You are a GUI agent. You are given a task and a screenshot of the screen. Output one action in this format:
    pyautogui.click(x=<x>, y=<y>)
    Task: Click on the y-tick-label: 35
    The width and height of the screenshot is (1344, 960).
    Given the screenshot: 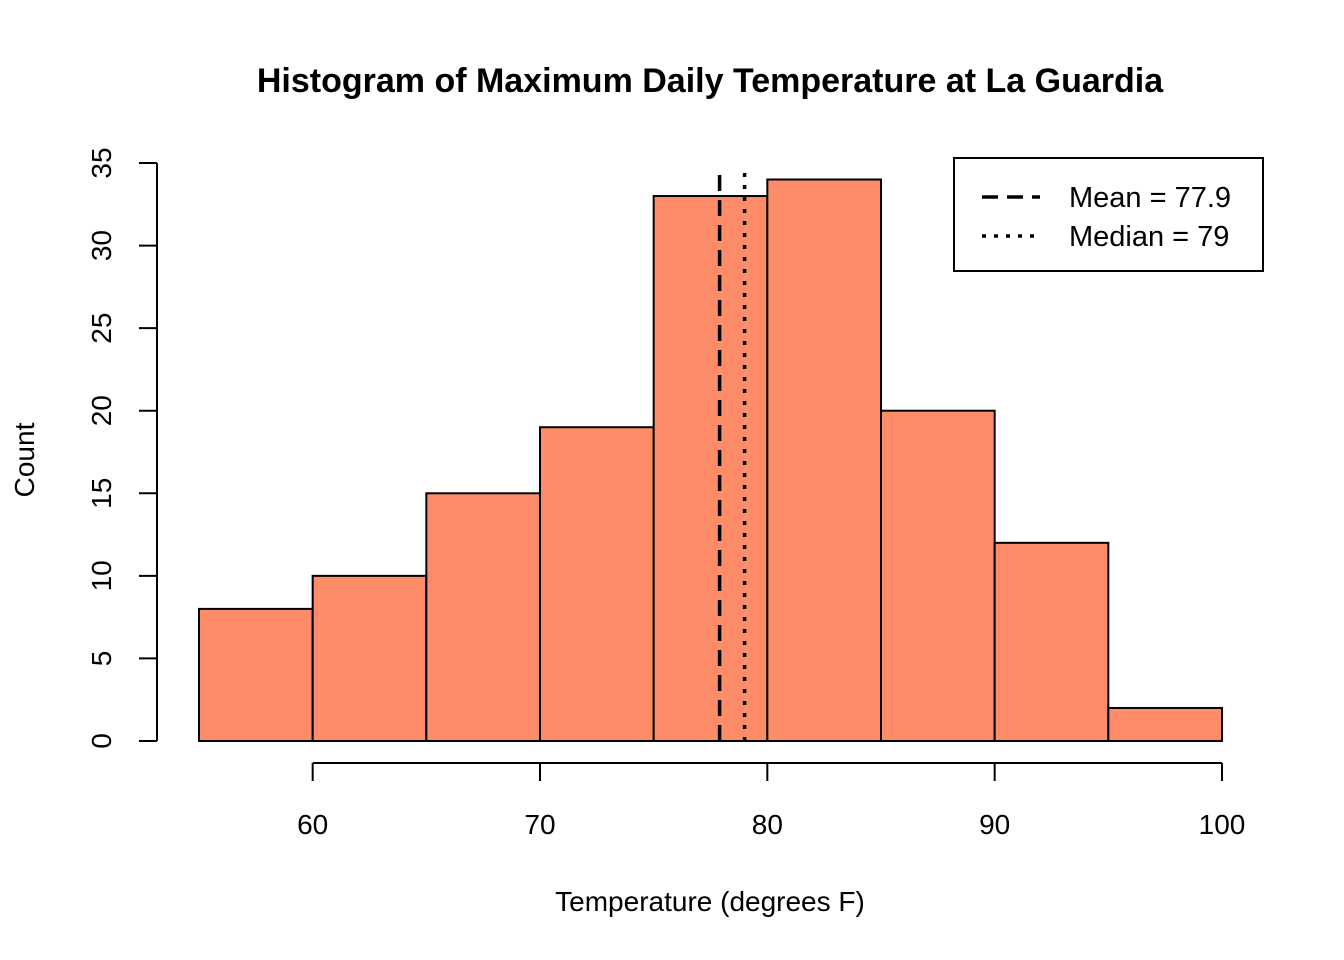 What is the action you would take?
    pyautogui.click(x=101, y=162)
    